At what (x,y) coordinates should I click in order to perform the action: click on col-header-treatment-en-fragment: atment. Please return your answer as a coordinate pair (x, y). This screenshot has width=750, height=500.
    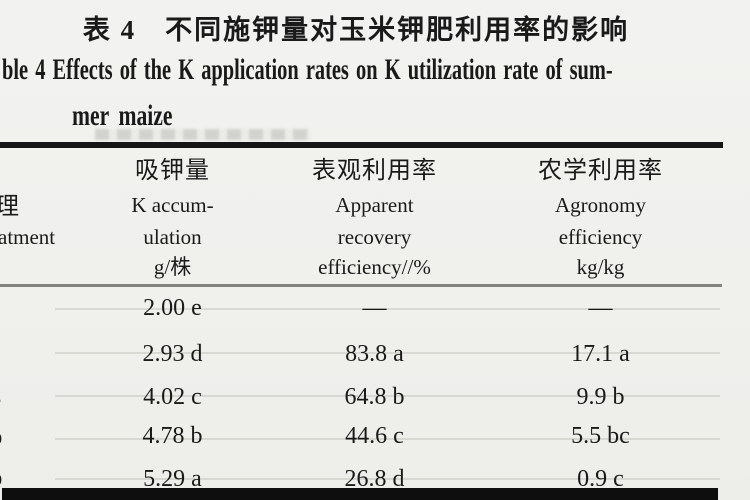
    Looking at the image, I should click on (28, 237).